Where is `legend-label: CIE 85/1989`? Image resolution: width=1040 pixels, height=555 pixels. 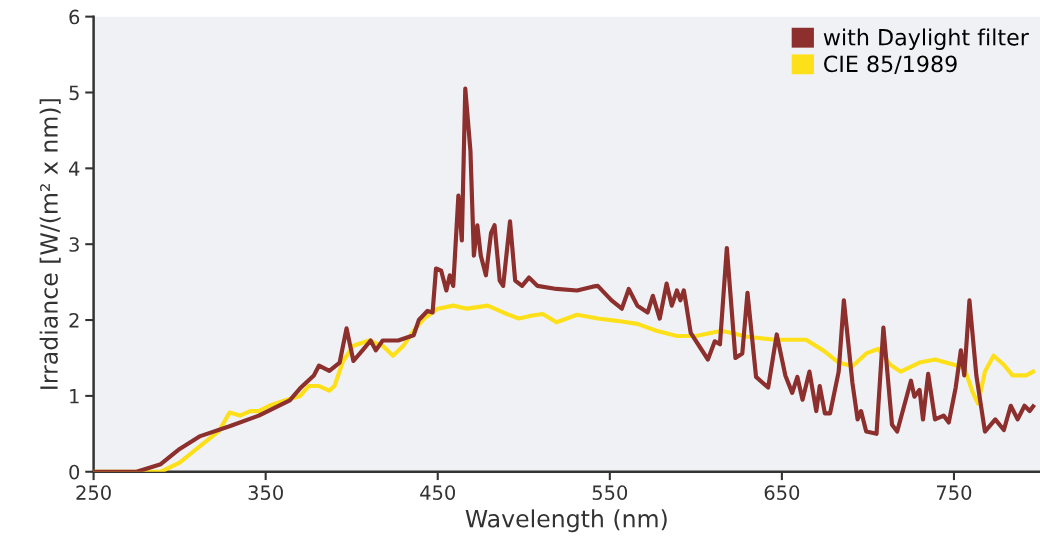 legend-label: CIE 85/1989 is located at coordinates (890, 64).